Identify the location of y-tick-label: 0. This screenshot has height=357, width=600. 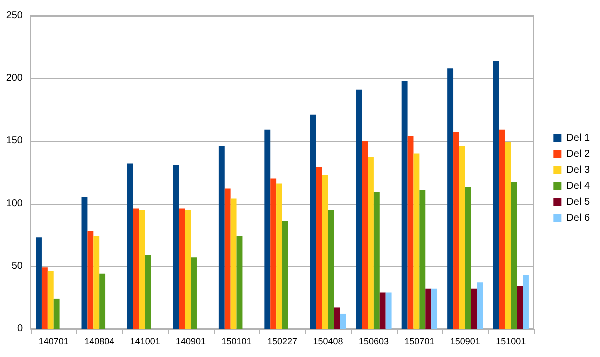
(20, 329).